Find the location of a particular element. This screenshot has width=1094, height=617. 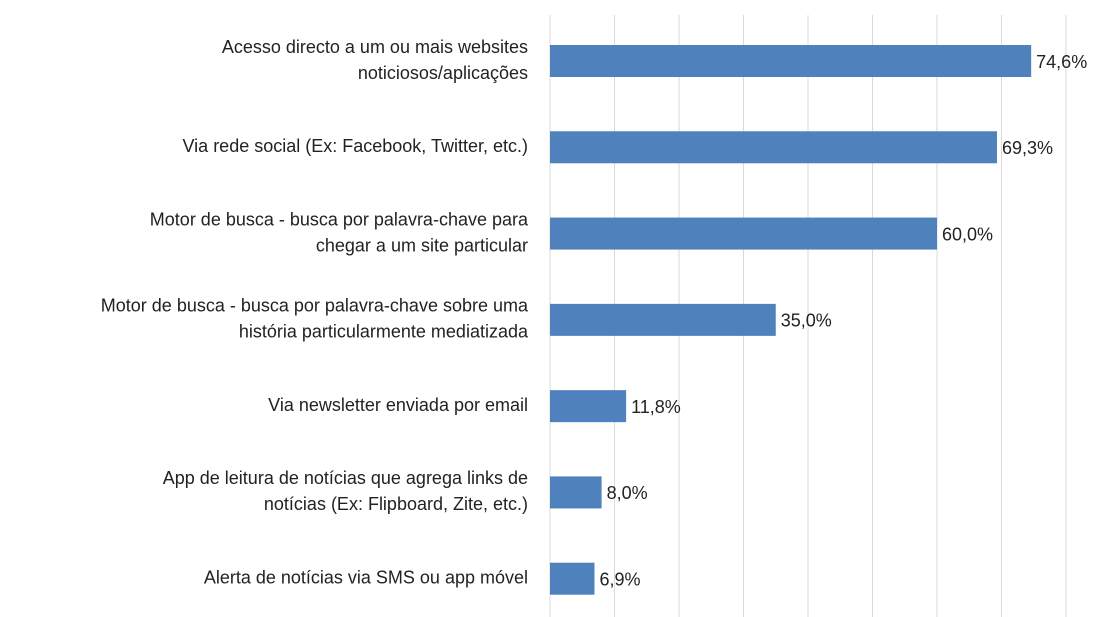

value-label: 35,0% is located at coordinates (806, 321).